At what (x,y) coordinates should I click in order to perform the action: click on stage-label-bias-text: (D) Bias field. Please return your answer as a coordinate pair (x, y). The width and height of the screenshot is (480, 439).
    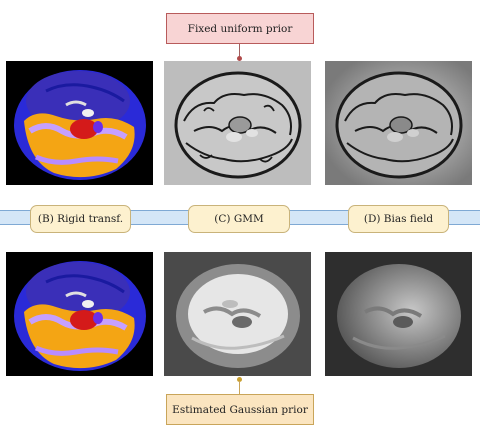
    Looking at the image, I should click on (398, 219).